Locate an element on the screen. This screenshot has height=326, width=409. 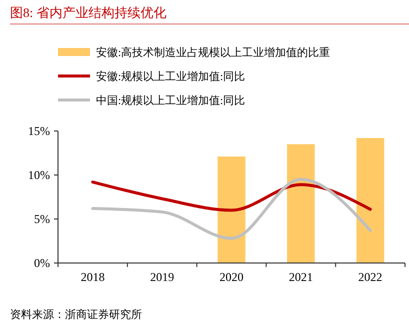
y-tick-label: 0% is located at coordinates (42, 263).